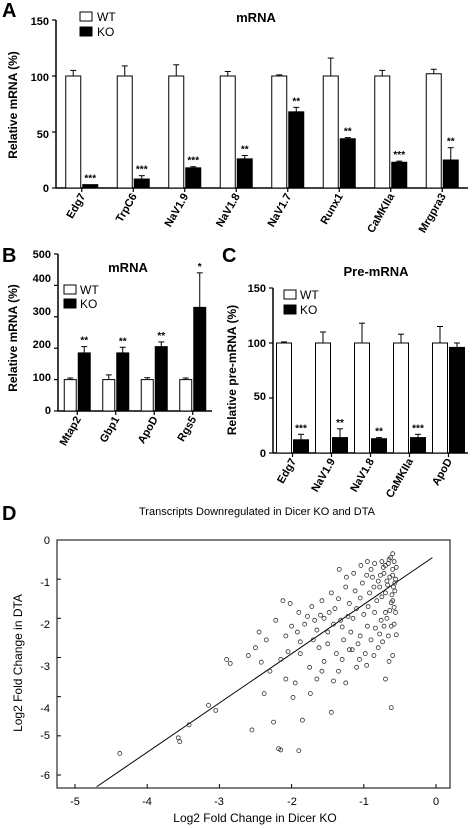 This screenshot has height=828, width=474. I want to click on panel-c-category-label: NaV1.8, so click(362, 476).